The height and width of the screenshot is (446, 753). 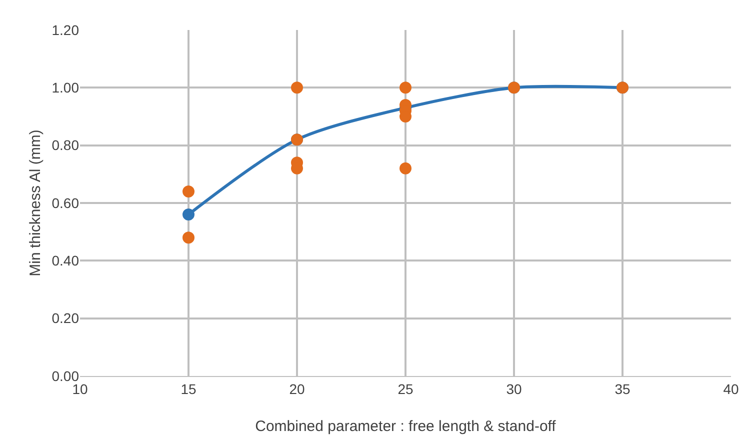 What do you see at coordinates (66, 202) in the screenshot?
I see `y-tick-label: 0.60` at bounding box center [66, 202].